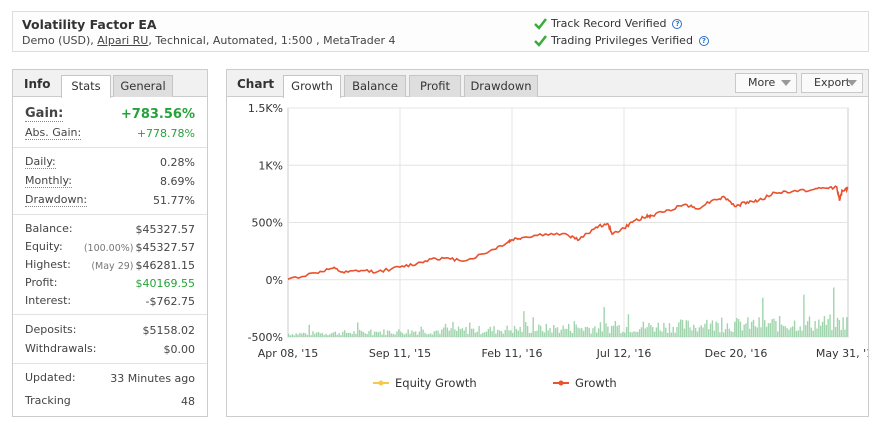 The height and width of the screenshot is (430, 880). I want to click on daily-label: Daily:, so click(40, 162).